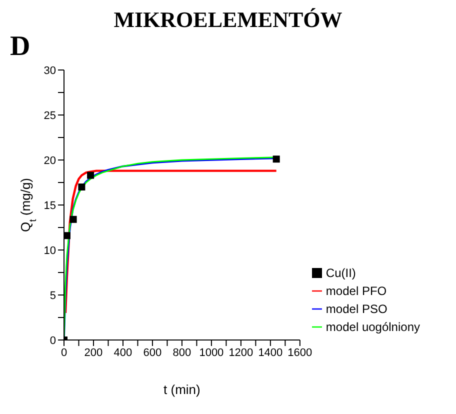  What do you see at coordinates (93, 352) in the screenshot?
I see `x-tick-label: 200` at bounding box center [93, 352].